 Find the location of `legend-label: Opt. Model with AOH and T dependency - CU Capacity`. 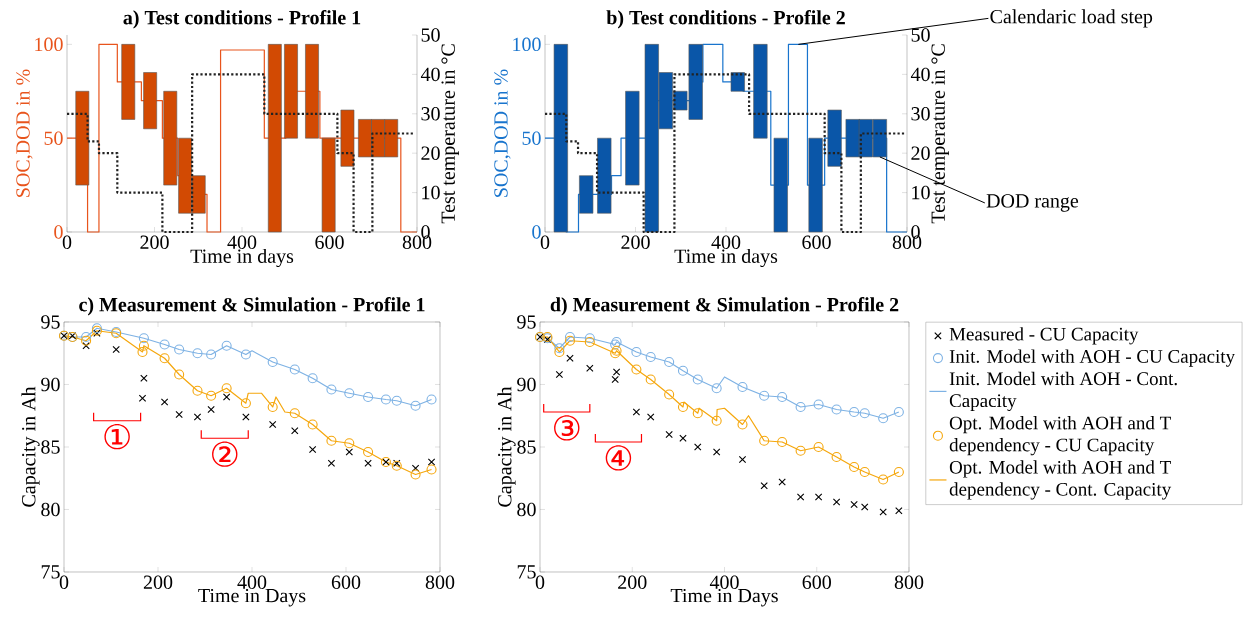

legend-label: Opt. Model with AOH and T dependency - CU Capacity is located at coordinates (1060, 436).